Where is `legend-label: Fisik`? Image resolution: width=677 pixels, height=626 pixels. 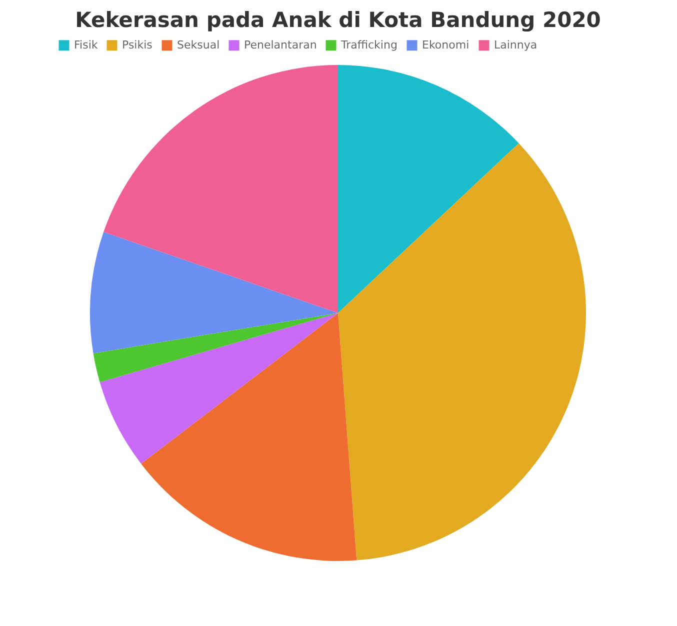 legend-label: Fisik is located at coordinates (86, 45).